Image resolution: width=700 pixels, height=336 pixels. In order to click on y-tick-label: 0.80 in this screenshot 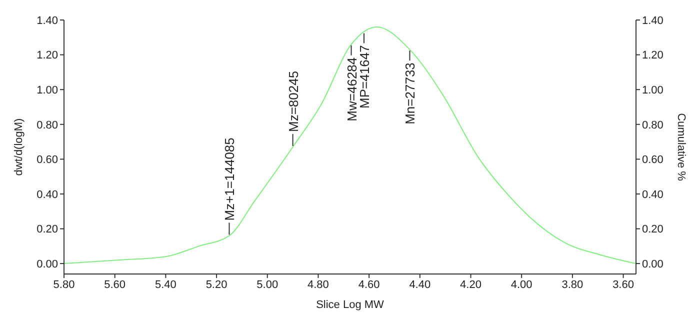, I will do `click(47, 125)`.